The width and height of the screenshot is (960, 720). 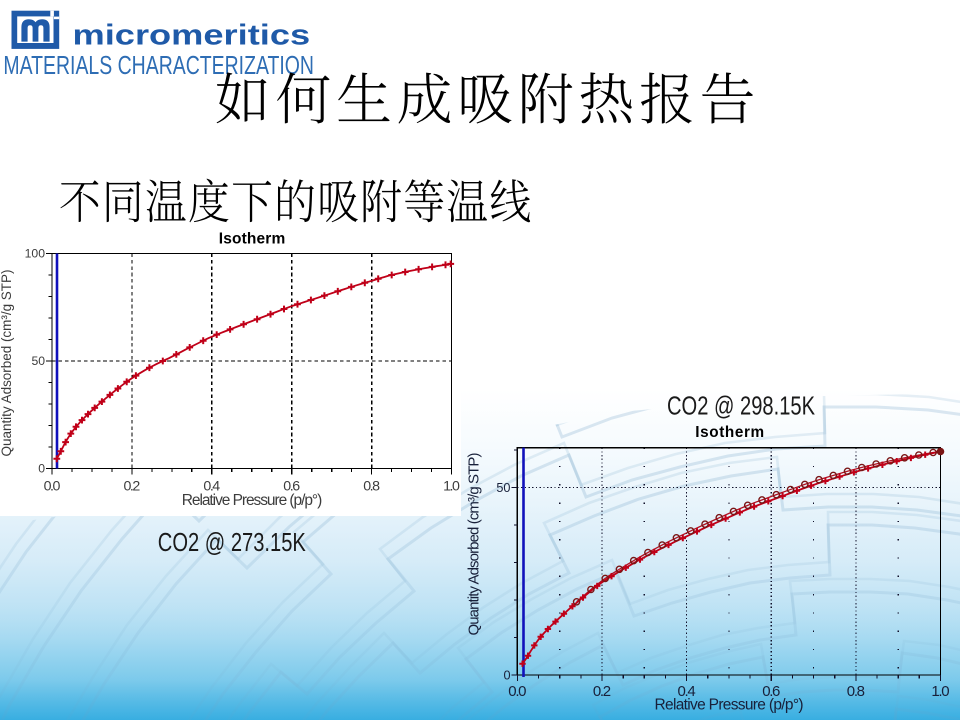 I want to click on svg-text: micromeritics, so click(x=192, y=34).